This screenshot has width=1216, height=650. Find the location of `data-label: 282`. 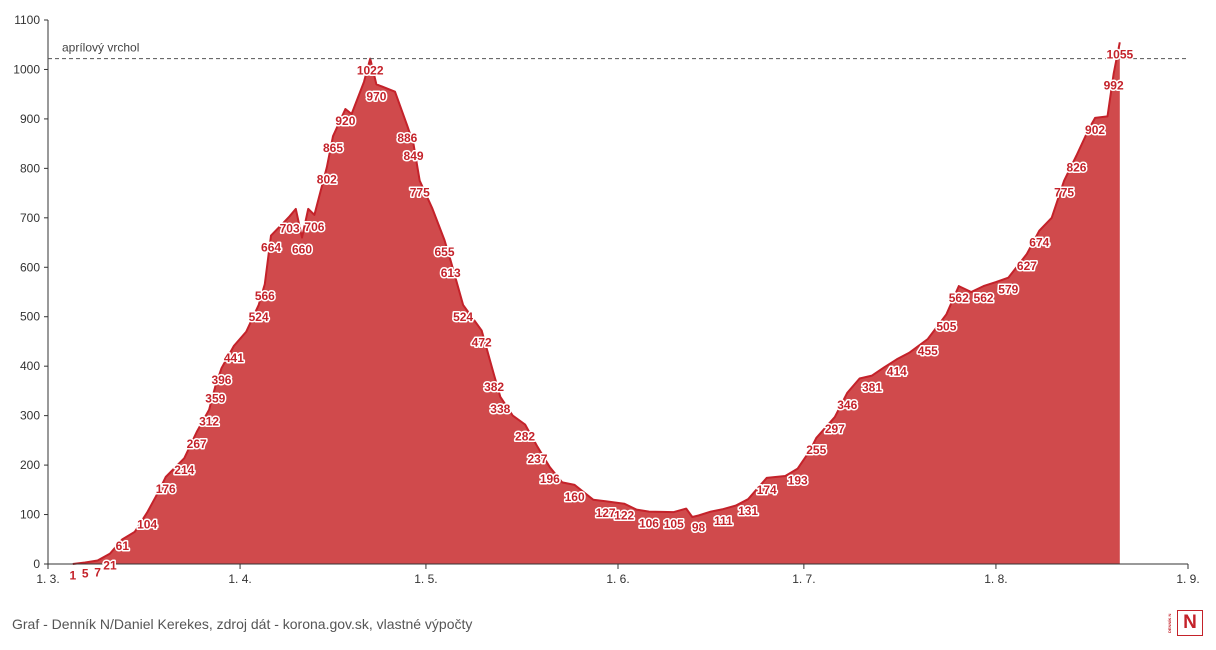

data-label: 282 is located at coordinates (525, 437).